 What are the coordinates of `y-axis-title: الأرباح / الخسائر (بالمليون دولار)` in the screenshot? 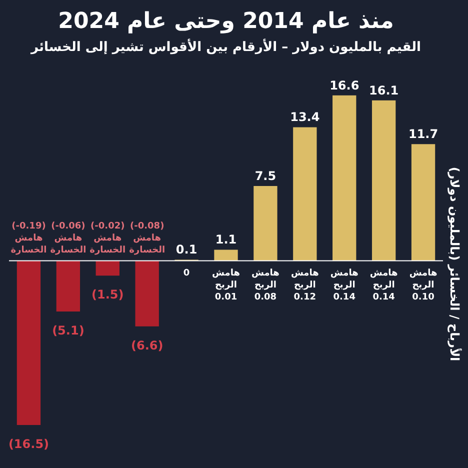 It's located at (455, 264).